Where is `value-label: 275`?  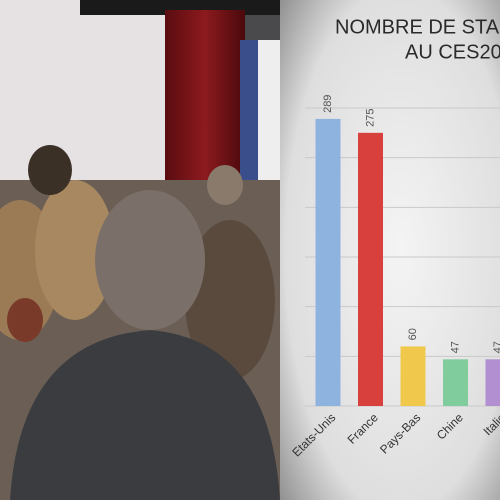 value-label: 275 is located at coordinates (370, 117).